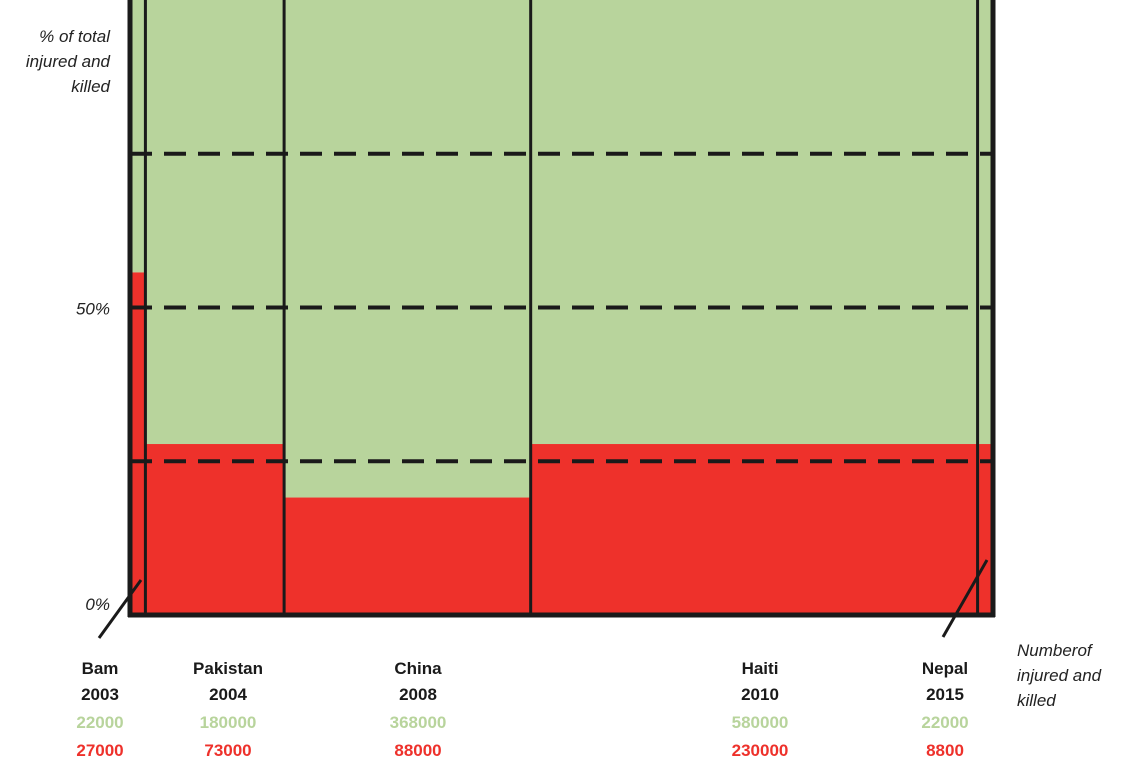  What do you see at coordinates (227, 750) in the screenshot?
I see `killed-value-pakistan: 73000` at bounding box center [227, 750].